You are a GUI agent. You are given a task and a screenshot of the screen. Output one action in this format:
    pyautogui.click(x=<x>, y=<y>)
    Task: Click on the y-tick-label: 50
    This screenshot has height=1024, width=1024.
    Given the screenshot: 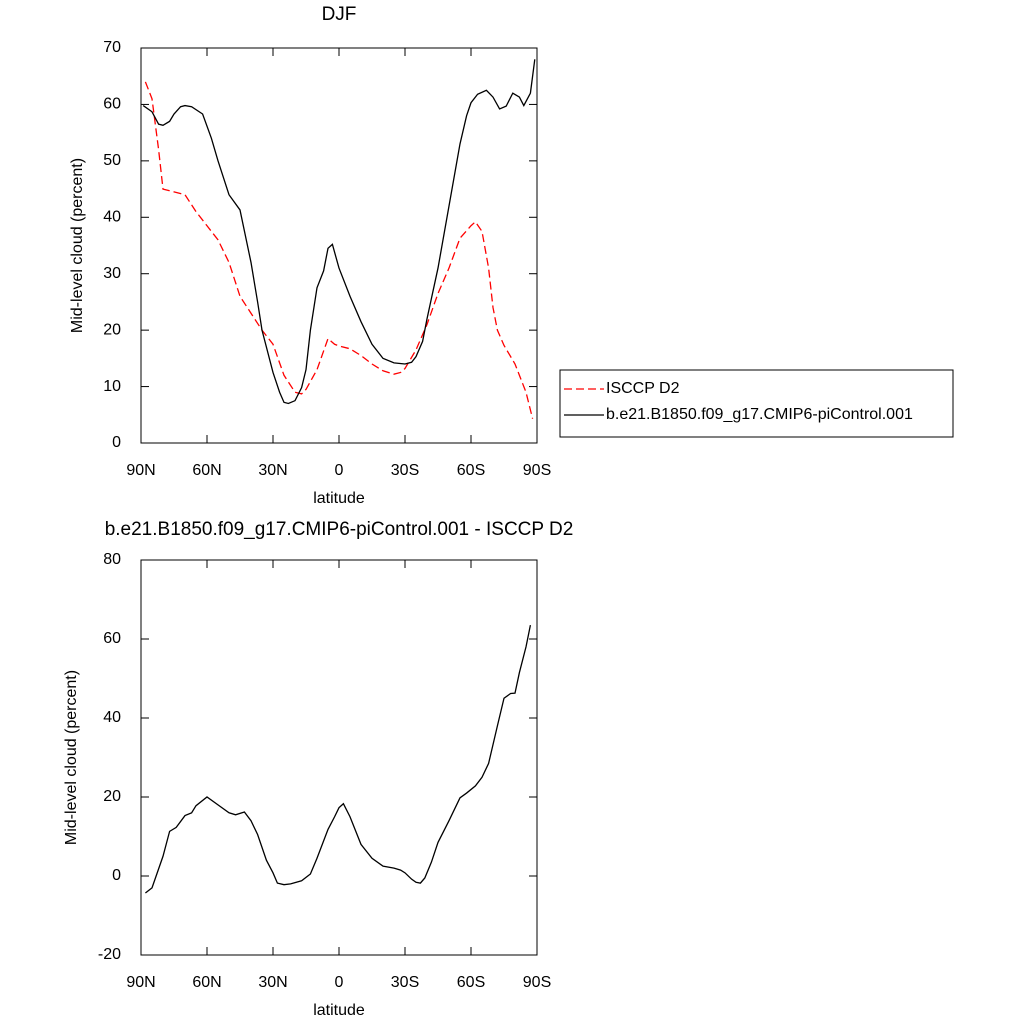 What is the action you would take?
    pyautogui.click(x=112, y=160)
    